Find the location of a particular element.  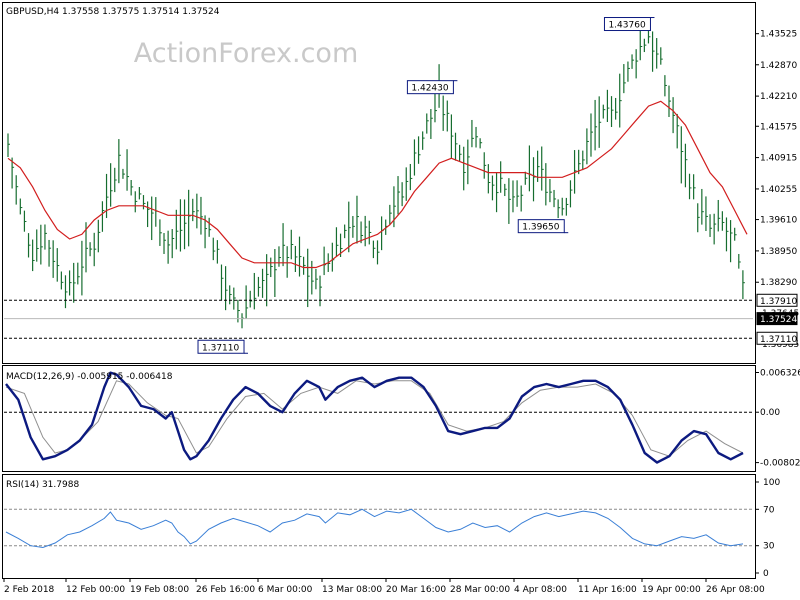

price-axis-label: 1.38290 is located at coordinates (778, 283).